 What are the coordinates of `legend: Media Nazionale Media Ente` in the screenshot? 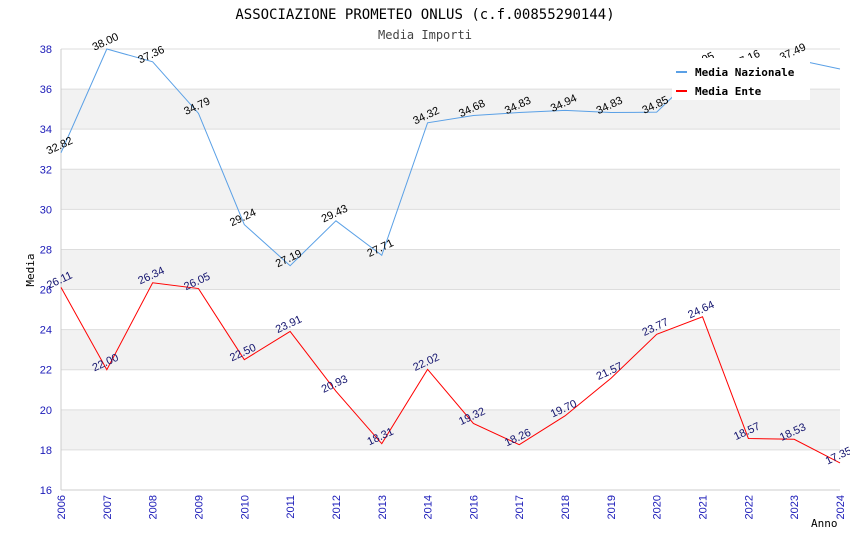 It's located at (741, 79).